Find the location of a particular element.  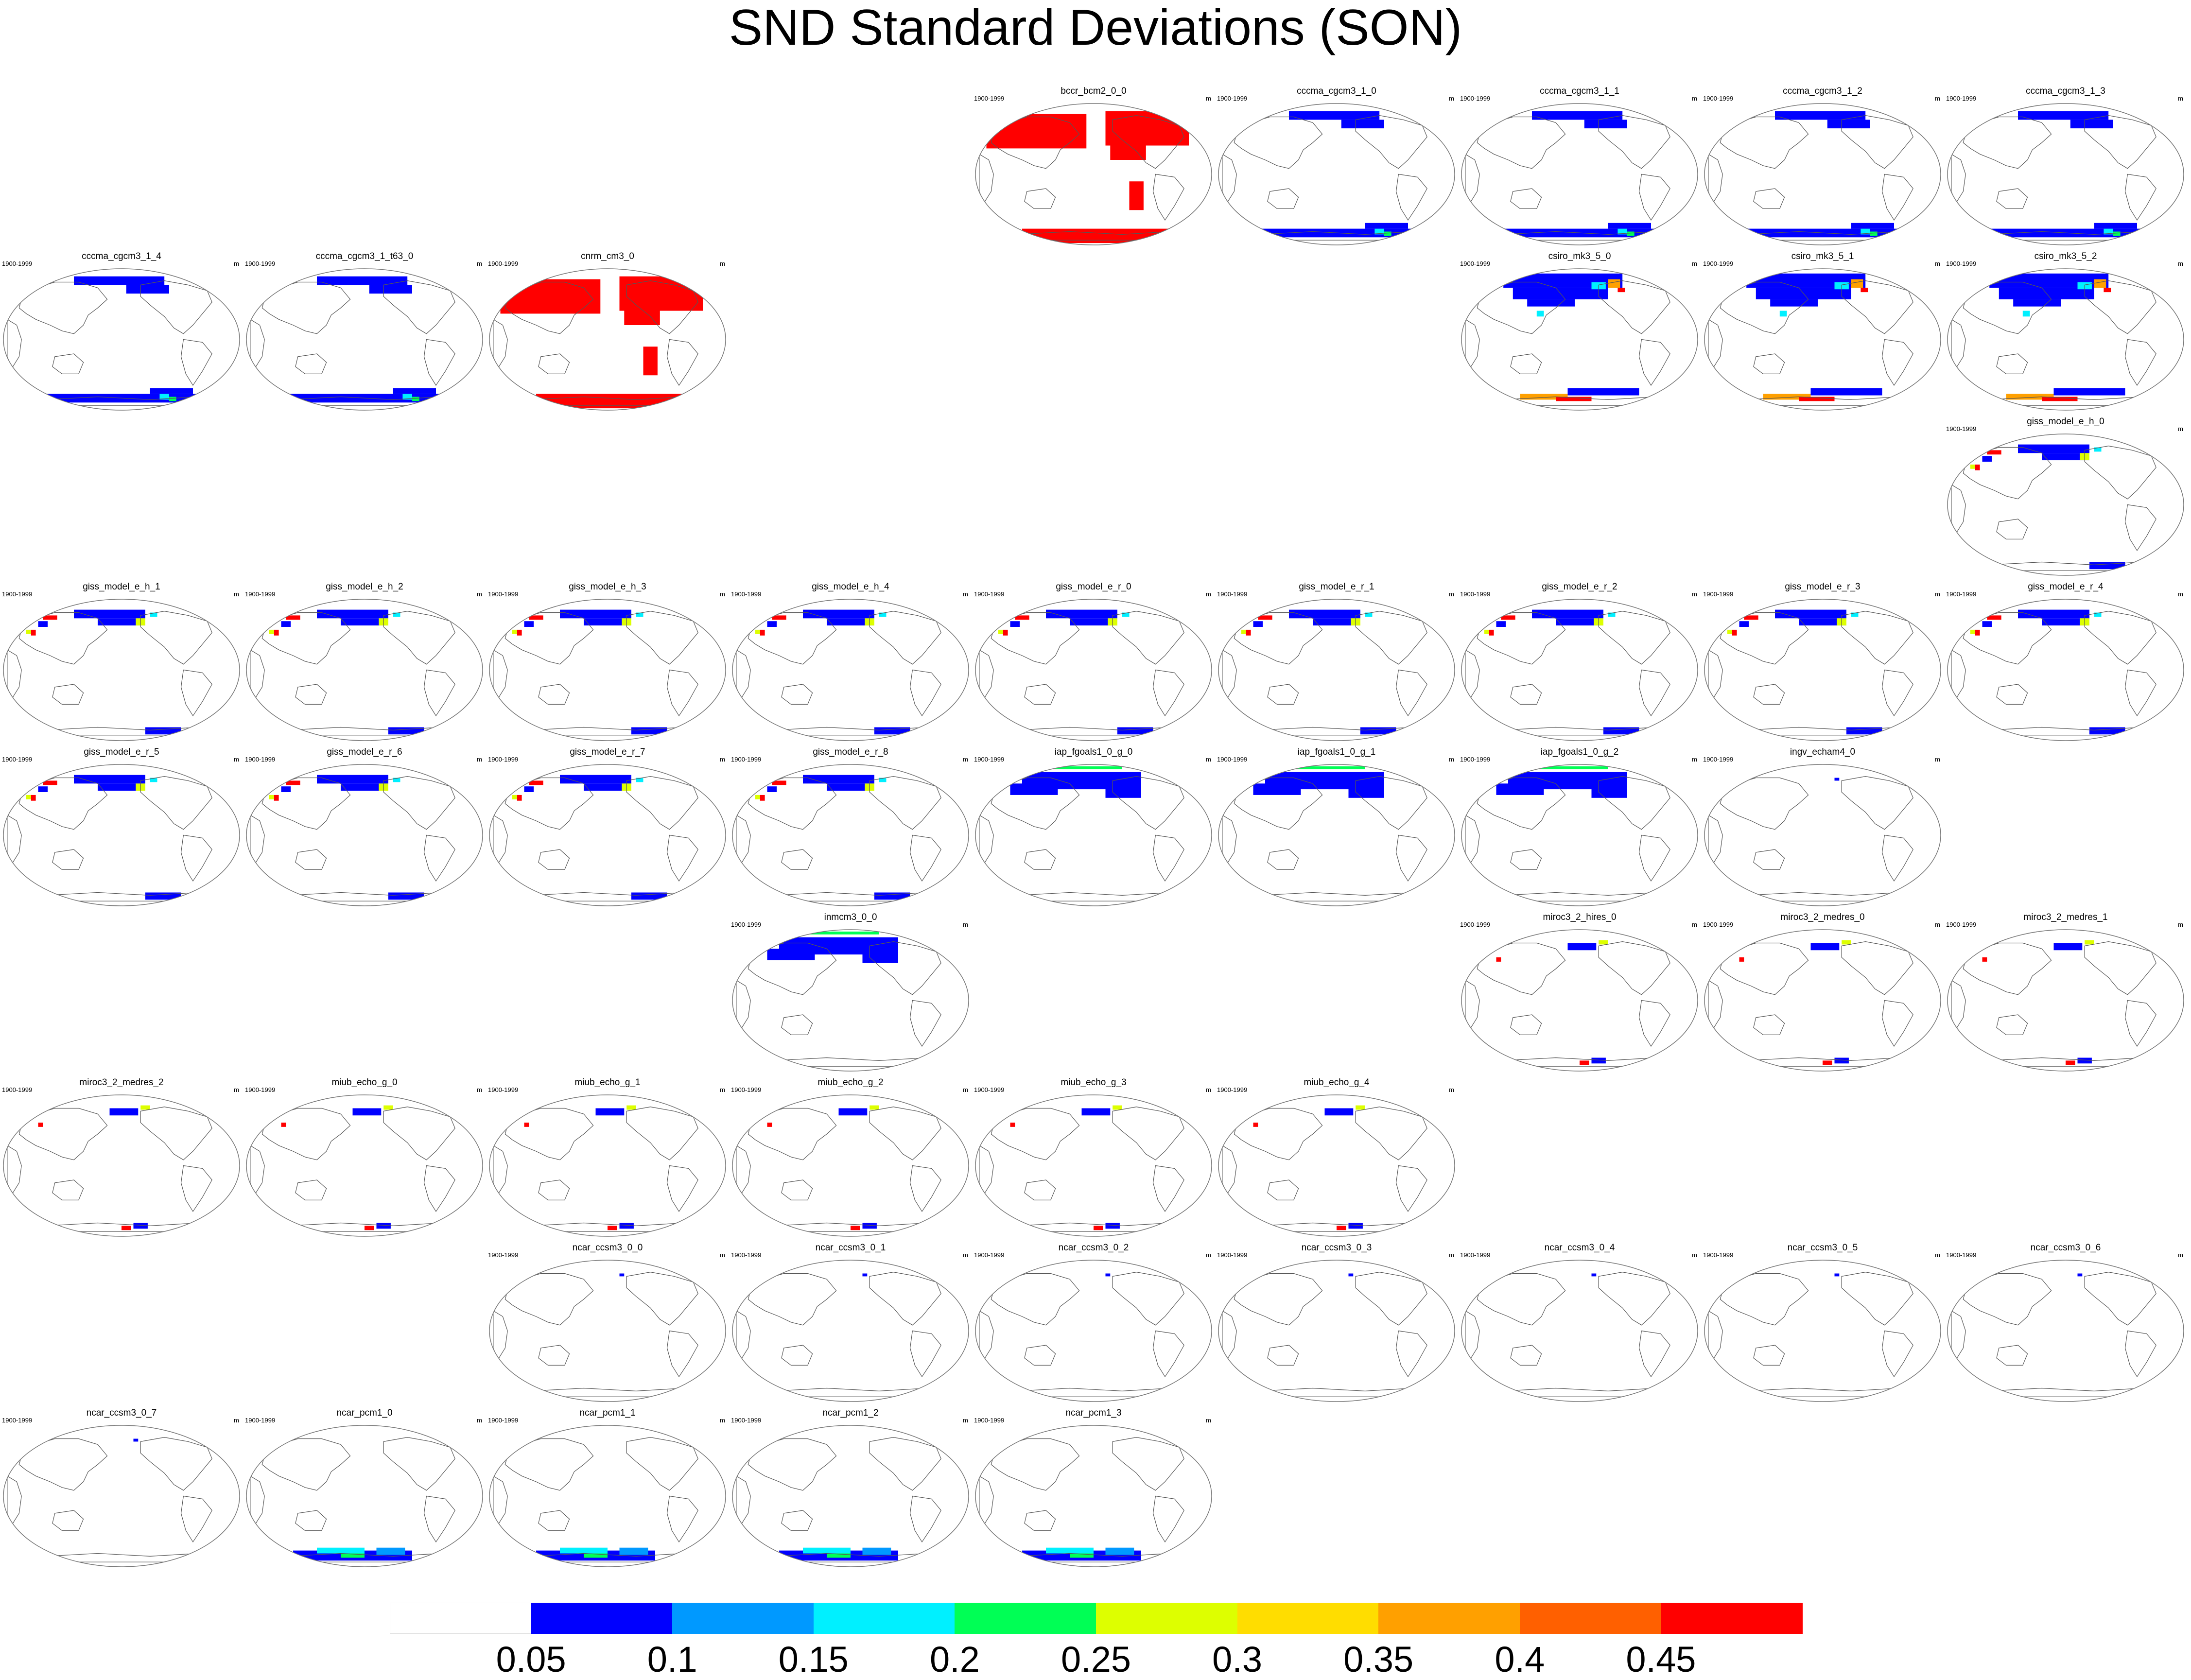

panel-title: cccma_cgcm3_1_0 is located at coordinates (1336, 91).